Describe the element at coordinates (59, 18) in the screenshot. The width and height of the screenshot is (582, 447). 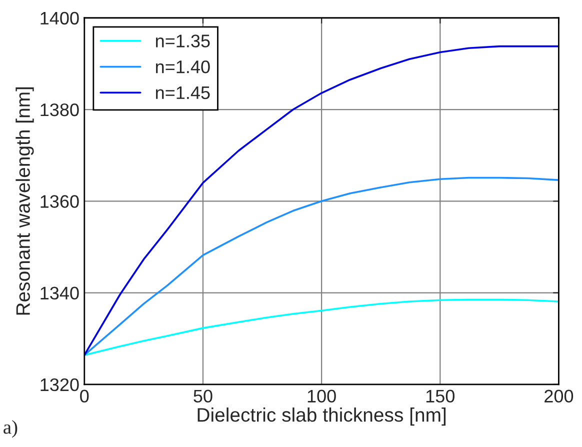
I see `y-tick-label: 1400` at that location.